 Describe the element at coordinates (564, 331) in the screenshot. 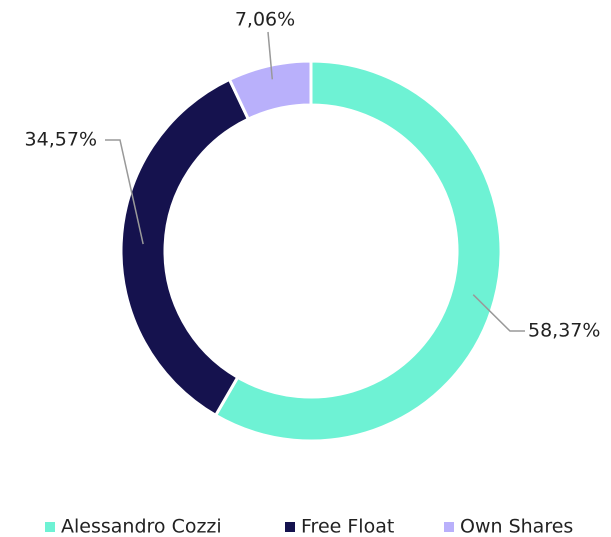

I see `data-label: 58,37%` at that location.